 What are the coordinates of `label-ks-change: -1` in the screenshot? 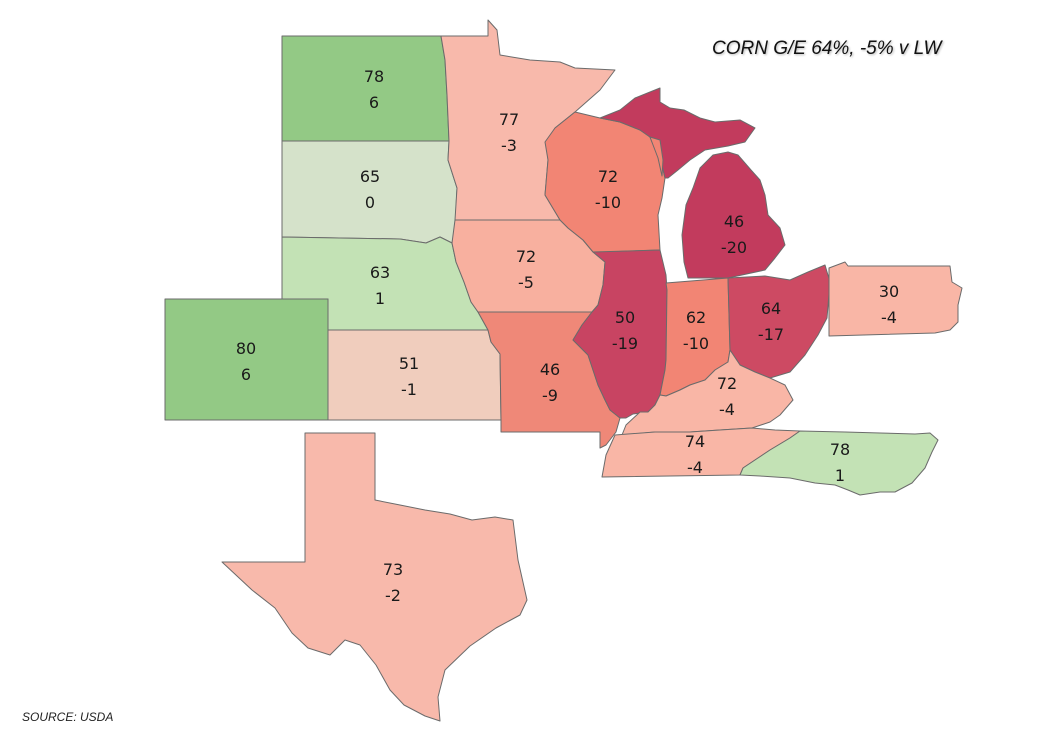 It's located at (409, 389).